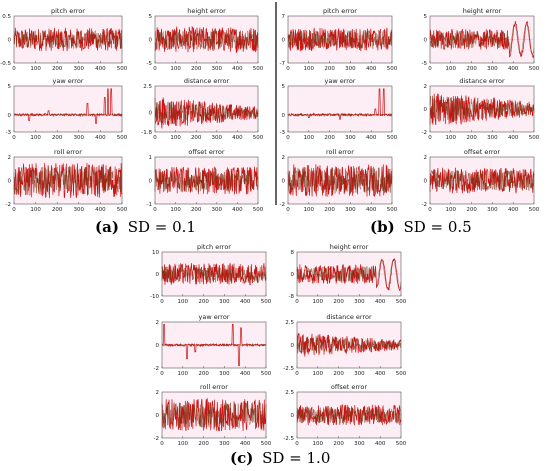  I want to click on caption-a: (a) SD = 0.1, so click(145, 227).